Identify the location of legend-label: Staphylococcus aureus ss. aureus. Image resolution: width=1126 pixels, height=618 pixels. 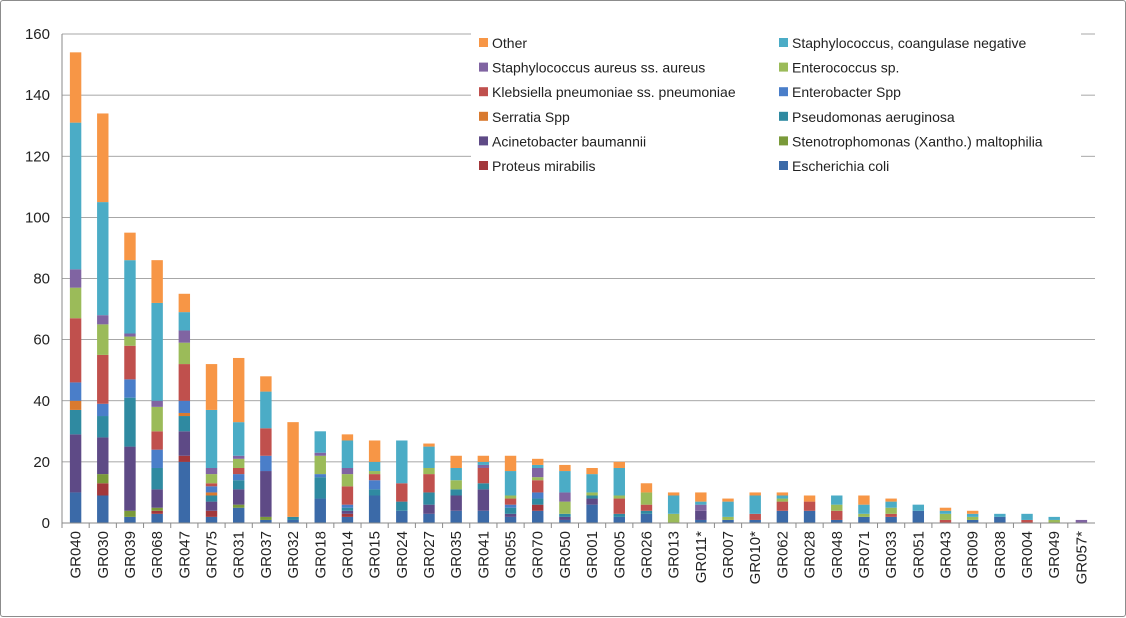
(598, 68).